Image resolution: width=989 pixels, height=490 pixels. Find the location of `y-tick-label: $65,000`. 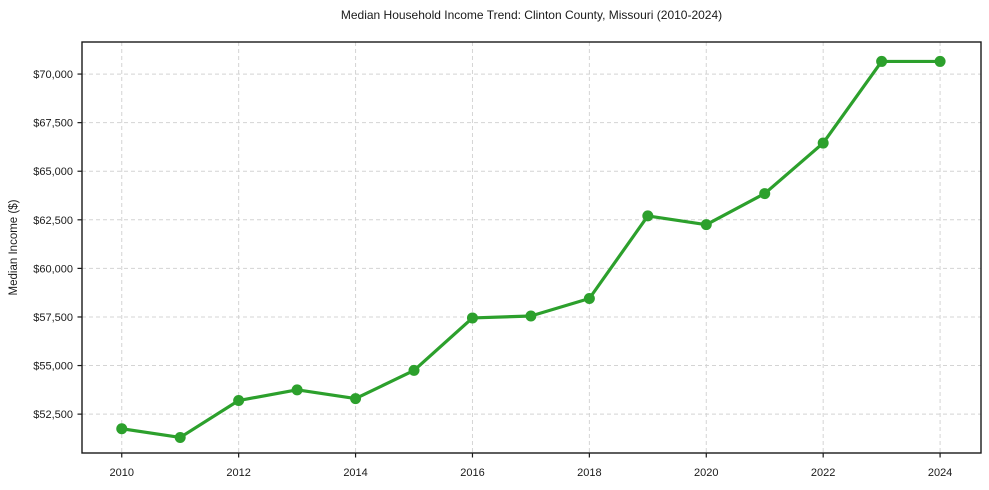

y-tick-label: $65,000 is located at coordinates (53, 172).